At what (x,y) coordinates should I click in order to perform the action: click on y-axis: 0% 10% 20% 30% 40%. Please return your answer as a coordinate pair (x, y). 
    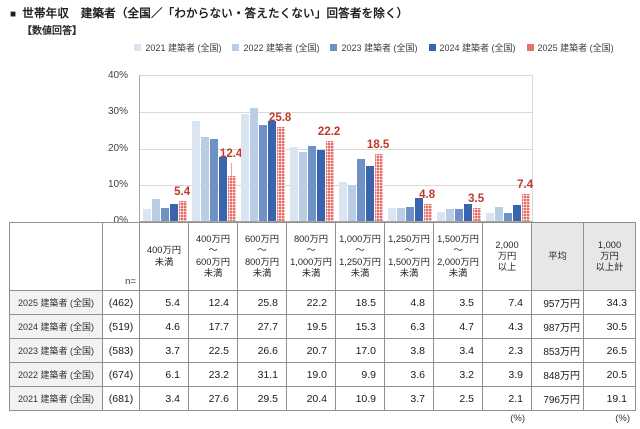
    Looking at the image, I should click on (113, 148).